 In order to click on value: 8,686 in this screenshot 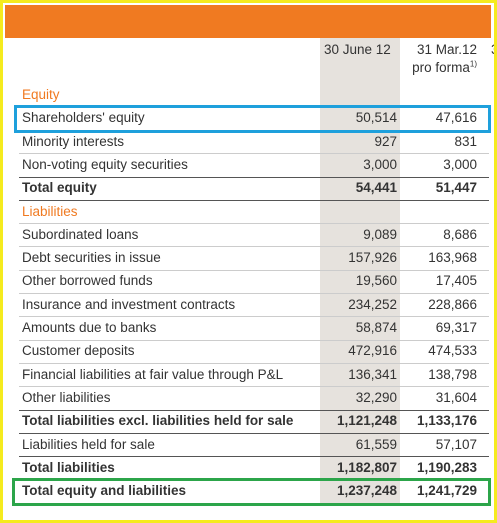, I will do `click(460, 234)`.